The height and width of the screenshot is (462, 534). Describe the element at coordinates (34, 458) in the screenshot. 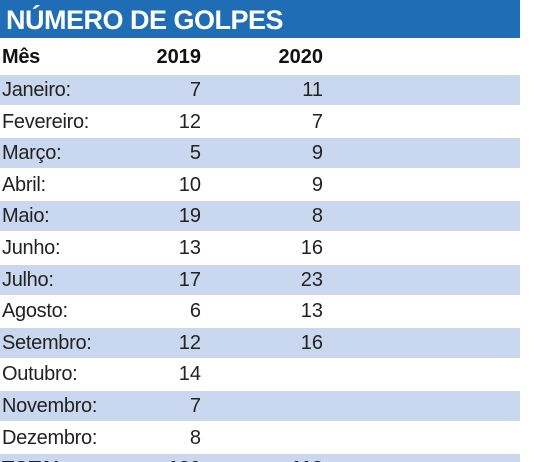

I see `label-cell: TOTAL` at that location.